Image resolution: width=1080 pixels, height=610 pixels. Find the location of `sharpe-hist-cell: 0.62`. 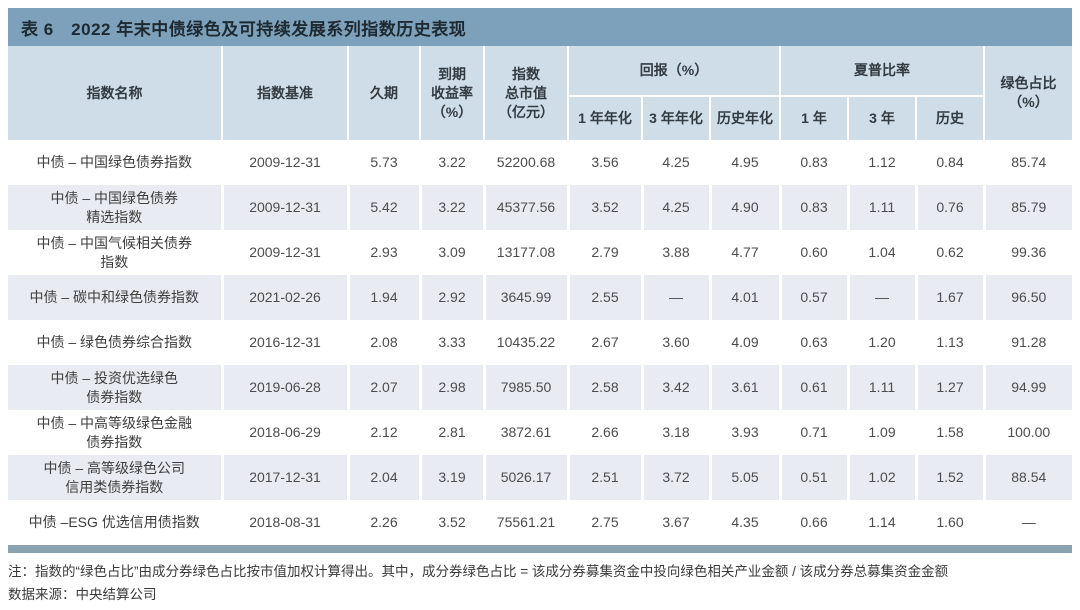

sharpe-hist-cell: 0.62 is located at coordinates (949, 252).